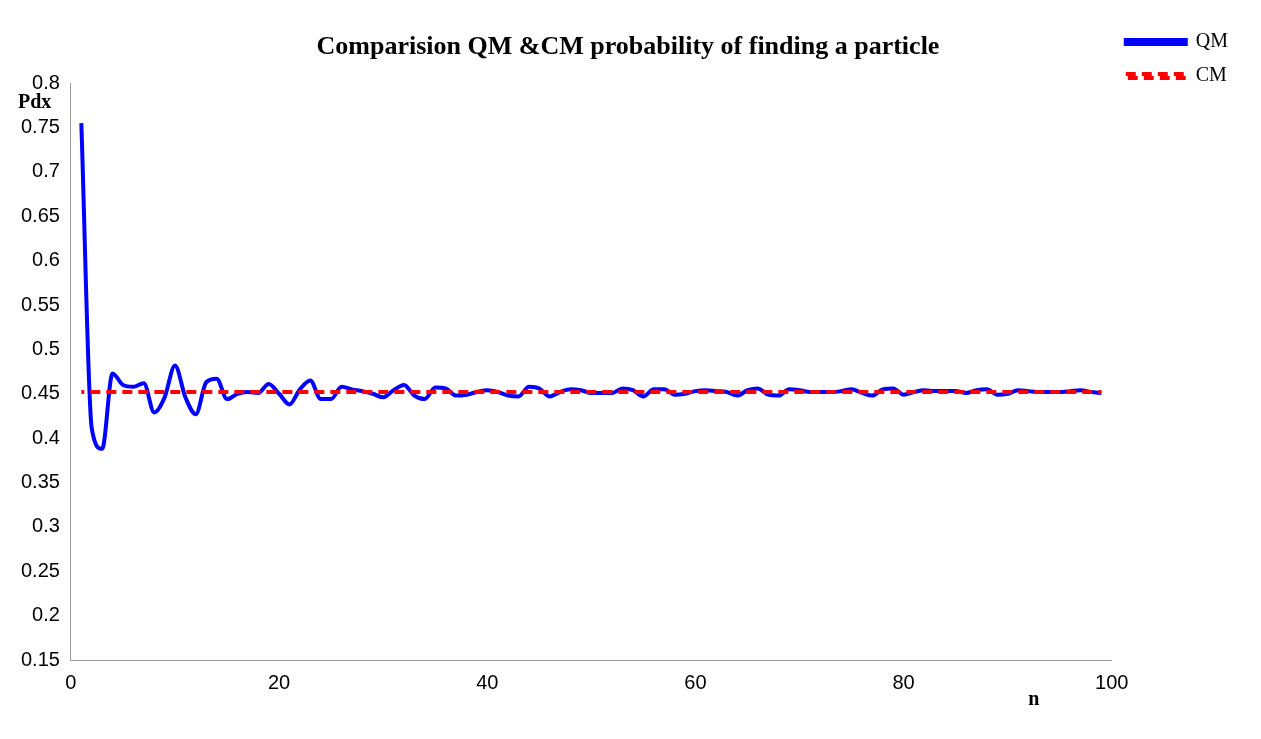  I want to click on x-tick-label: 40, so click(487, 681).